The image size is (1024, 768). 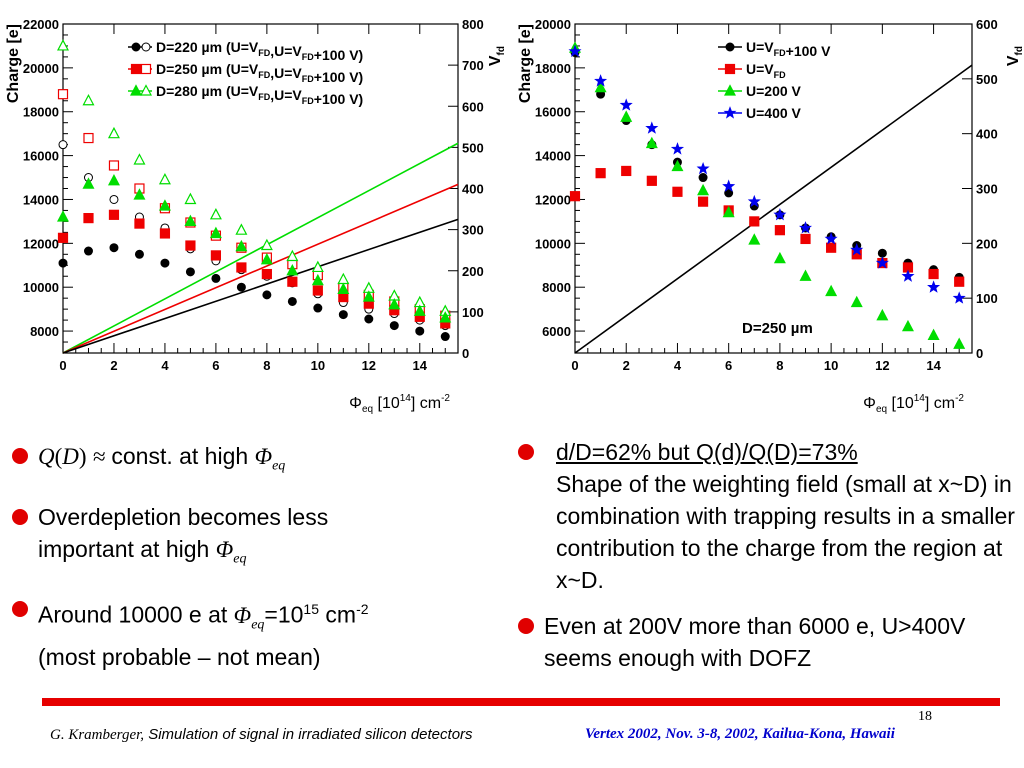 I want to click on bullet-3-line2: (most probable – not mean), so click(x=179, y=657).